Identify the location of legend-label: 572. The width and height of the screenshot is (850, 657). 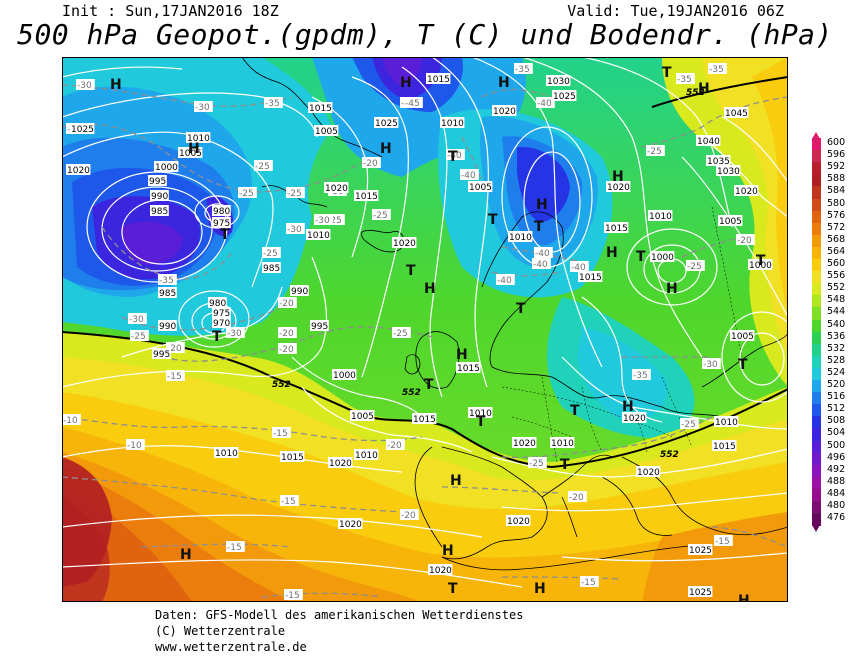
(836, 227).